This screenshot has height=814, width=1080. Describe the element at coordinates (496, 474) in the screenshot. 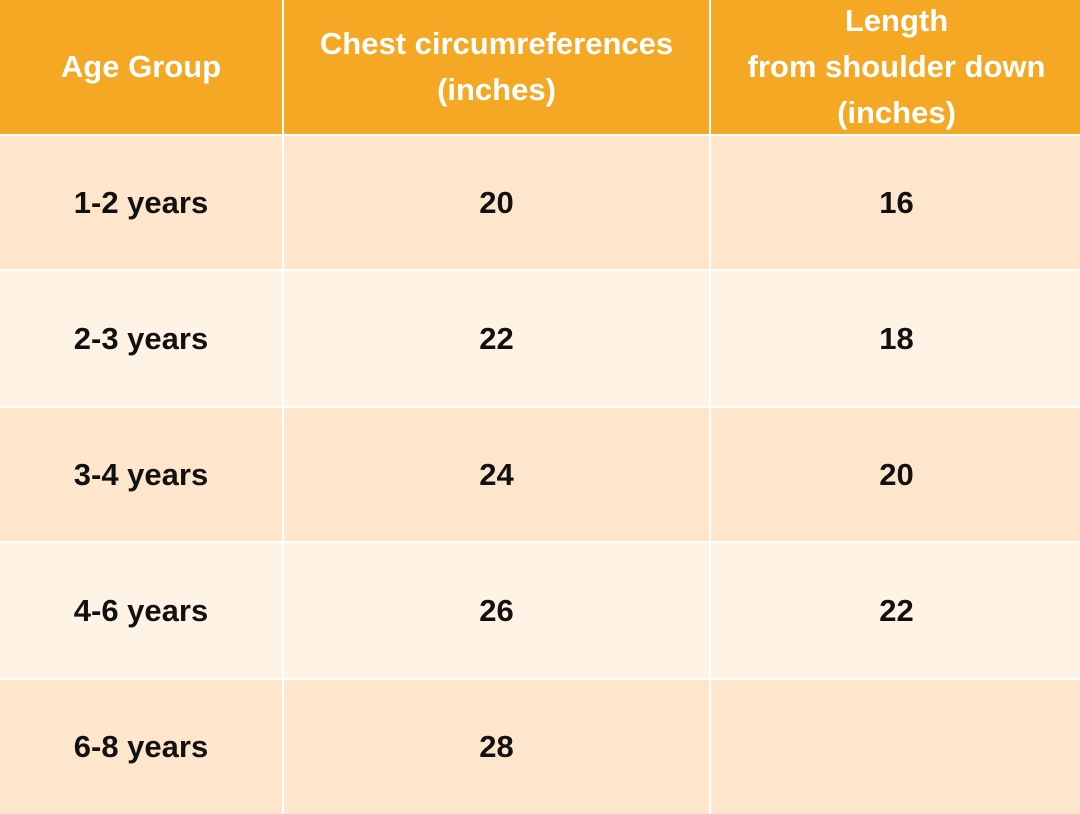

I see `cell: 24` at that location.